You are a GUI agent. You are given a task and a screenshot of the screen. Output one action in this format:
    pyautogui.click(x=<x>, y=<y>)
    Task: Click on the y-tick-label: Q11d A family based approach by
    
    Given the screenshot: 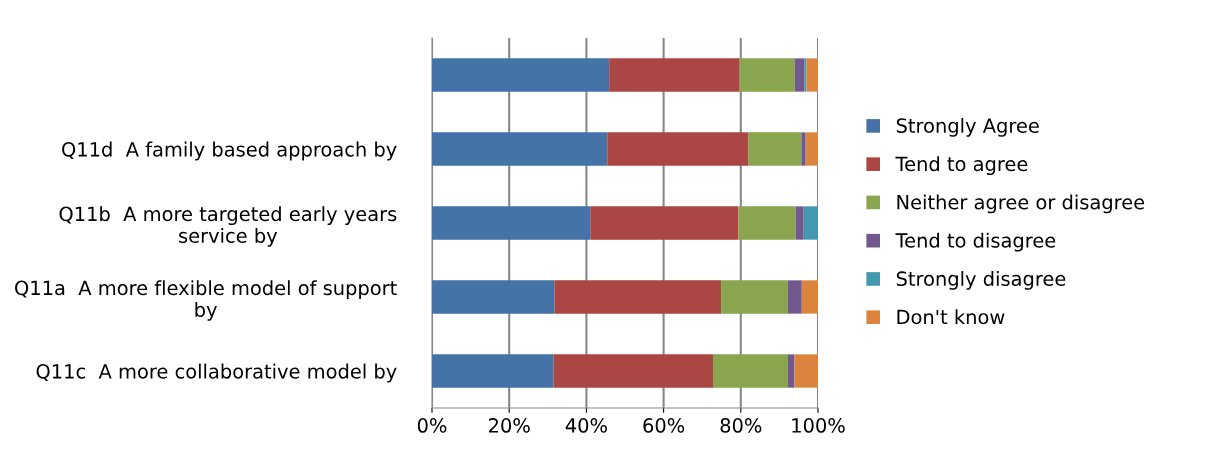 What is the action you would take?
    pyautogui.click(x=229, y=151)
    